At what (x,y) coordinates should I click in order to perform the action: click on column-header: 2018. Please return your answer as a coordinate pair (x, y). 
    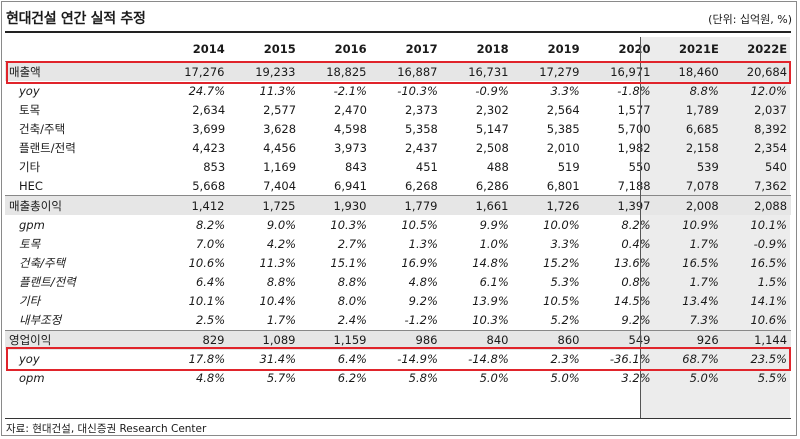
    Looking at the image, I should click on (492, 49).